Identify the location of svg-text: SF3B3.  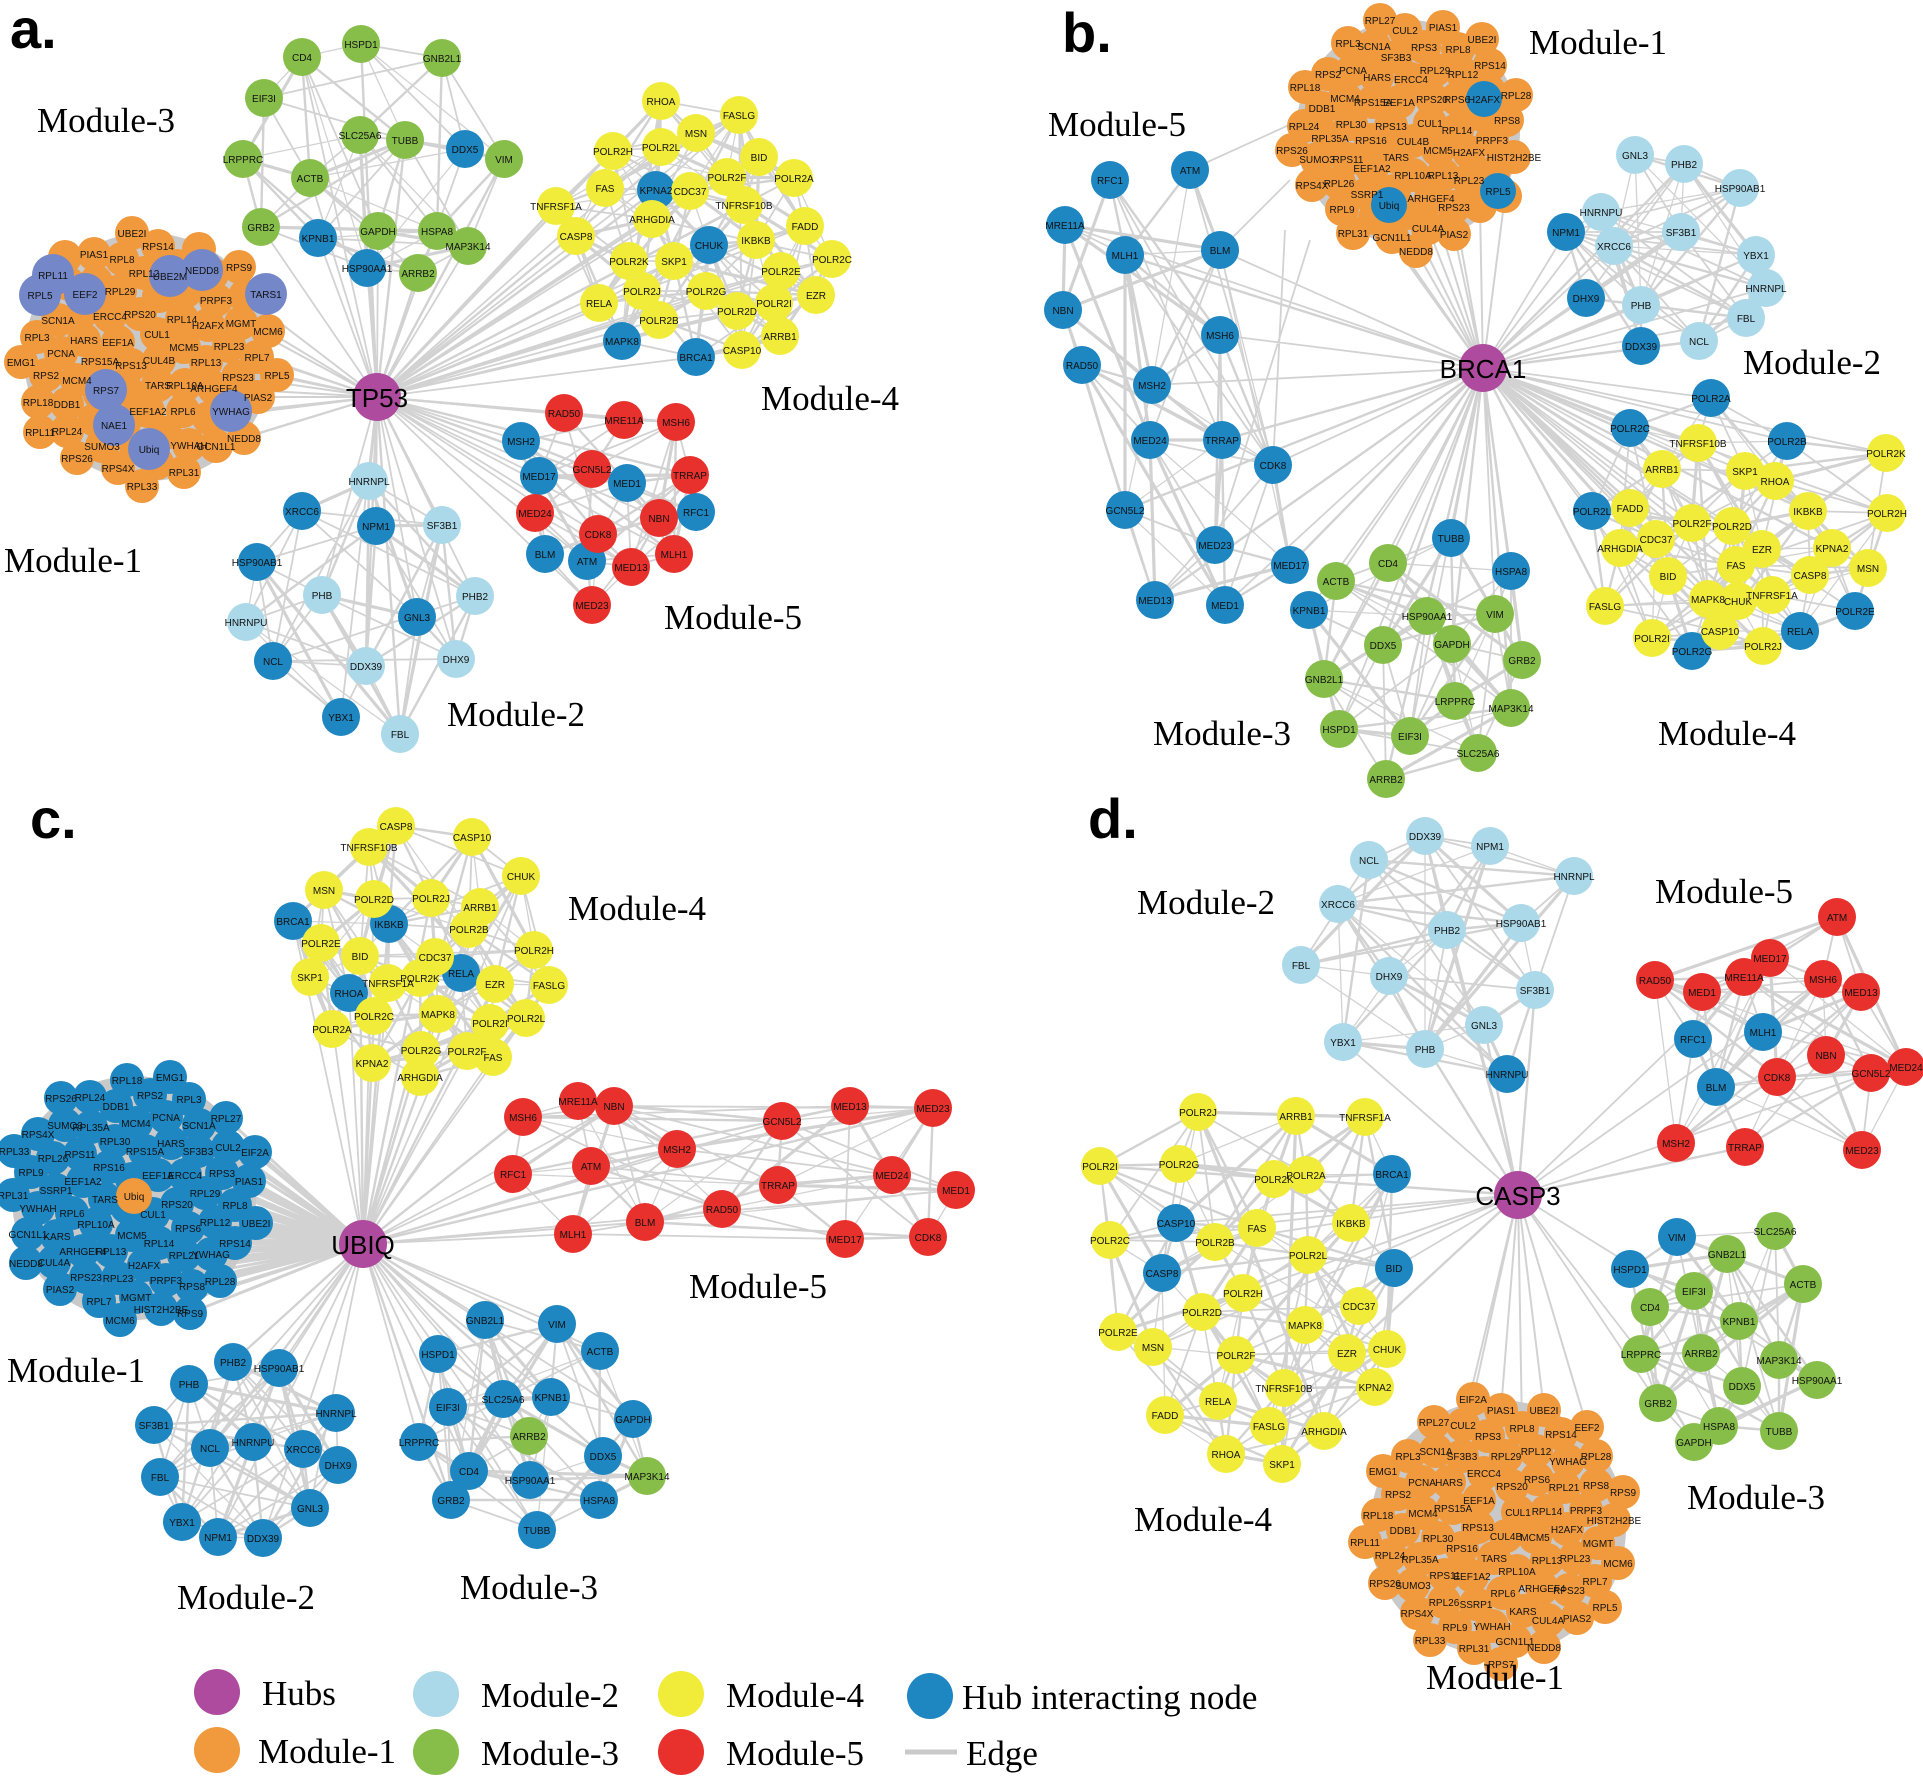
(1396, 58).